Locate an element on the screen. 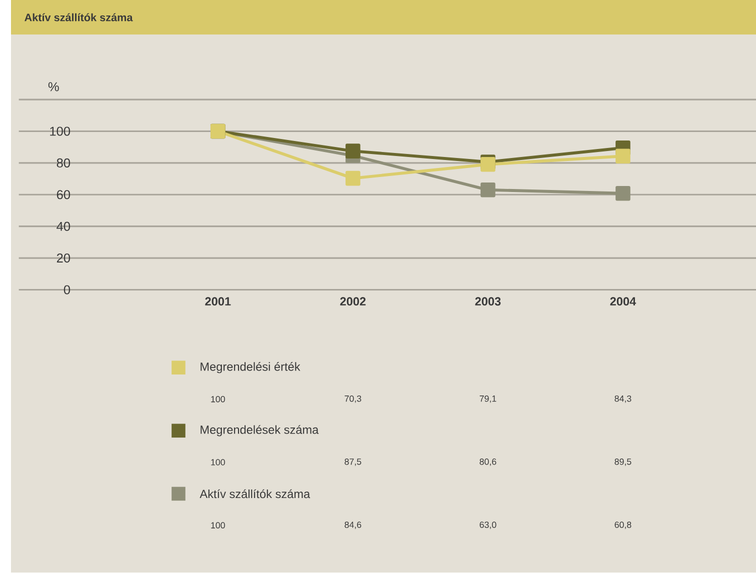 The width and height of the screenshot is (756, 573). data-label: 84,3 is located at coordinates (623, 399).